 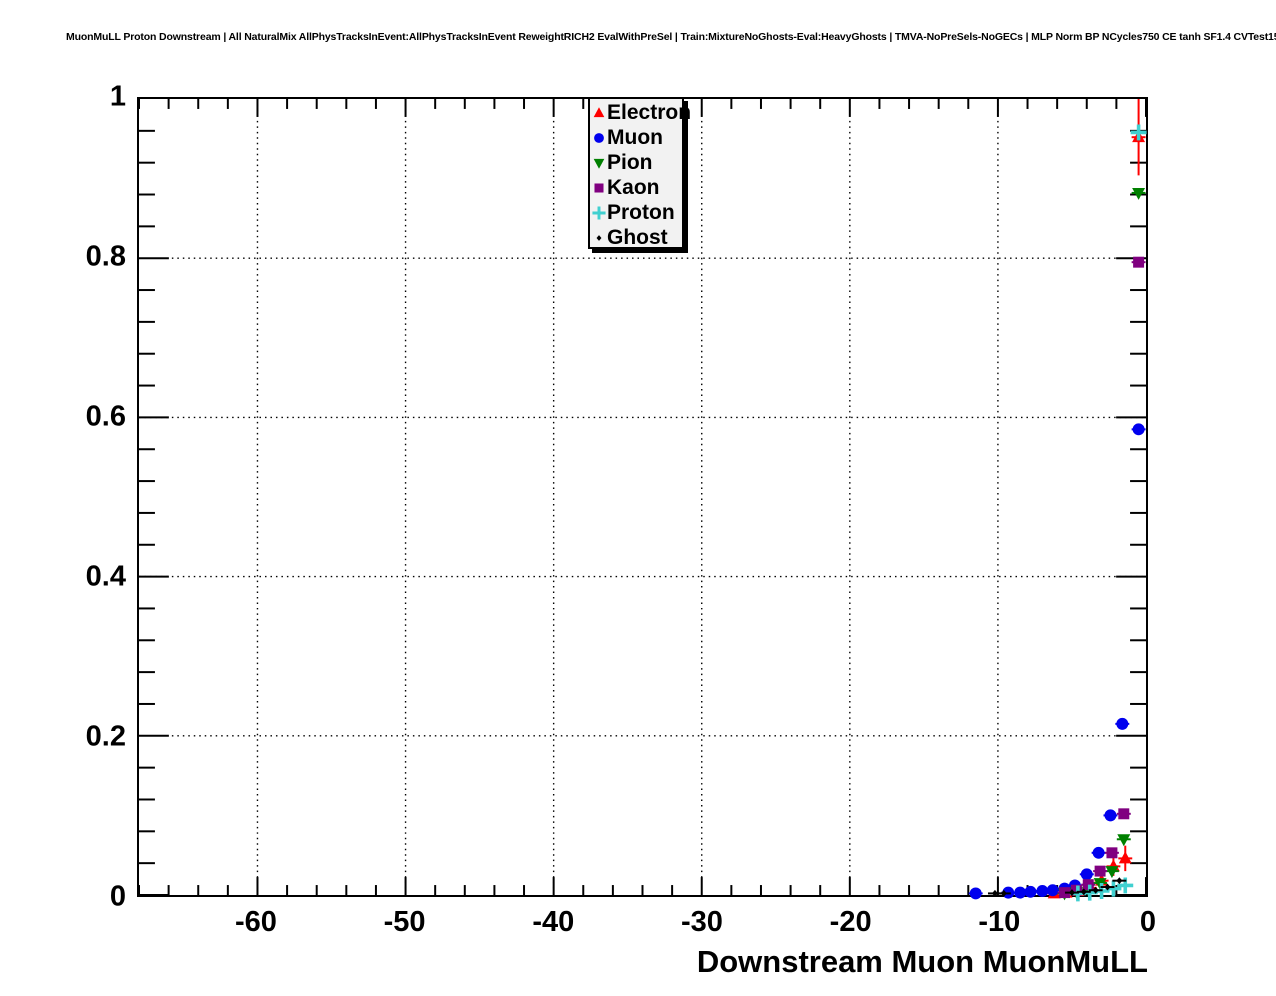 I want to click on legend-item-muon: Muon, so click(x=636, y=137).